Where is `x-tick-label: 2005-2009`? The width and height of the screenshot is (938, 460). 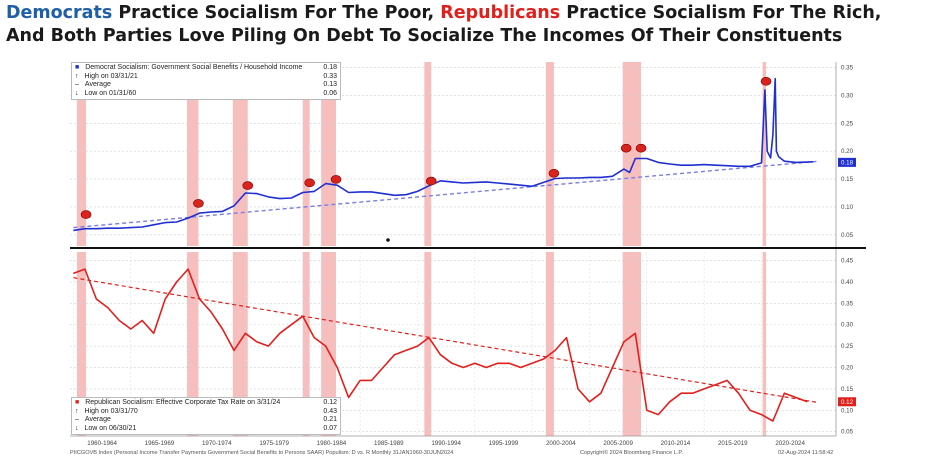 x-tick-label: 2005-2009 is located at coordinates (618, 443).